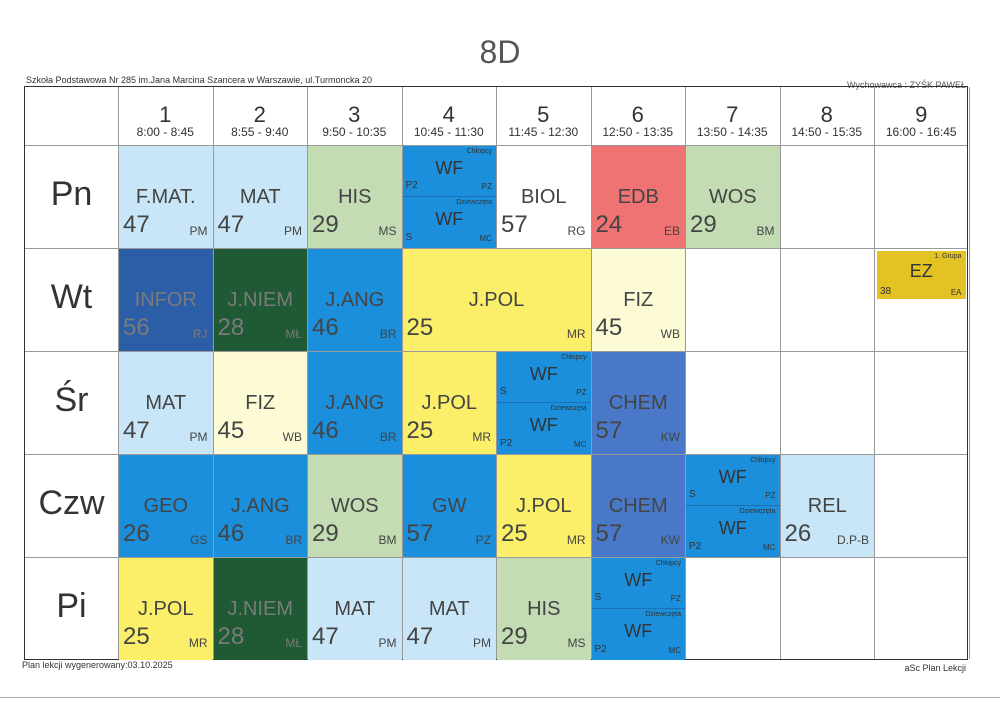 The image size is (1000, 707). What do you see at coordinates (388, 334) in the screenshot?
I see `teacher-label: BR` at bounding box center [388, 334].